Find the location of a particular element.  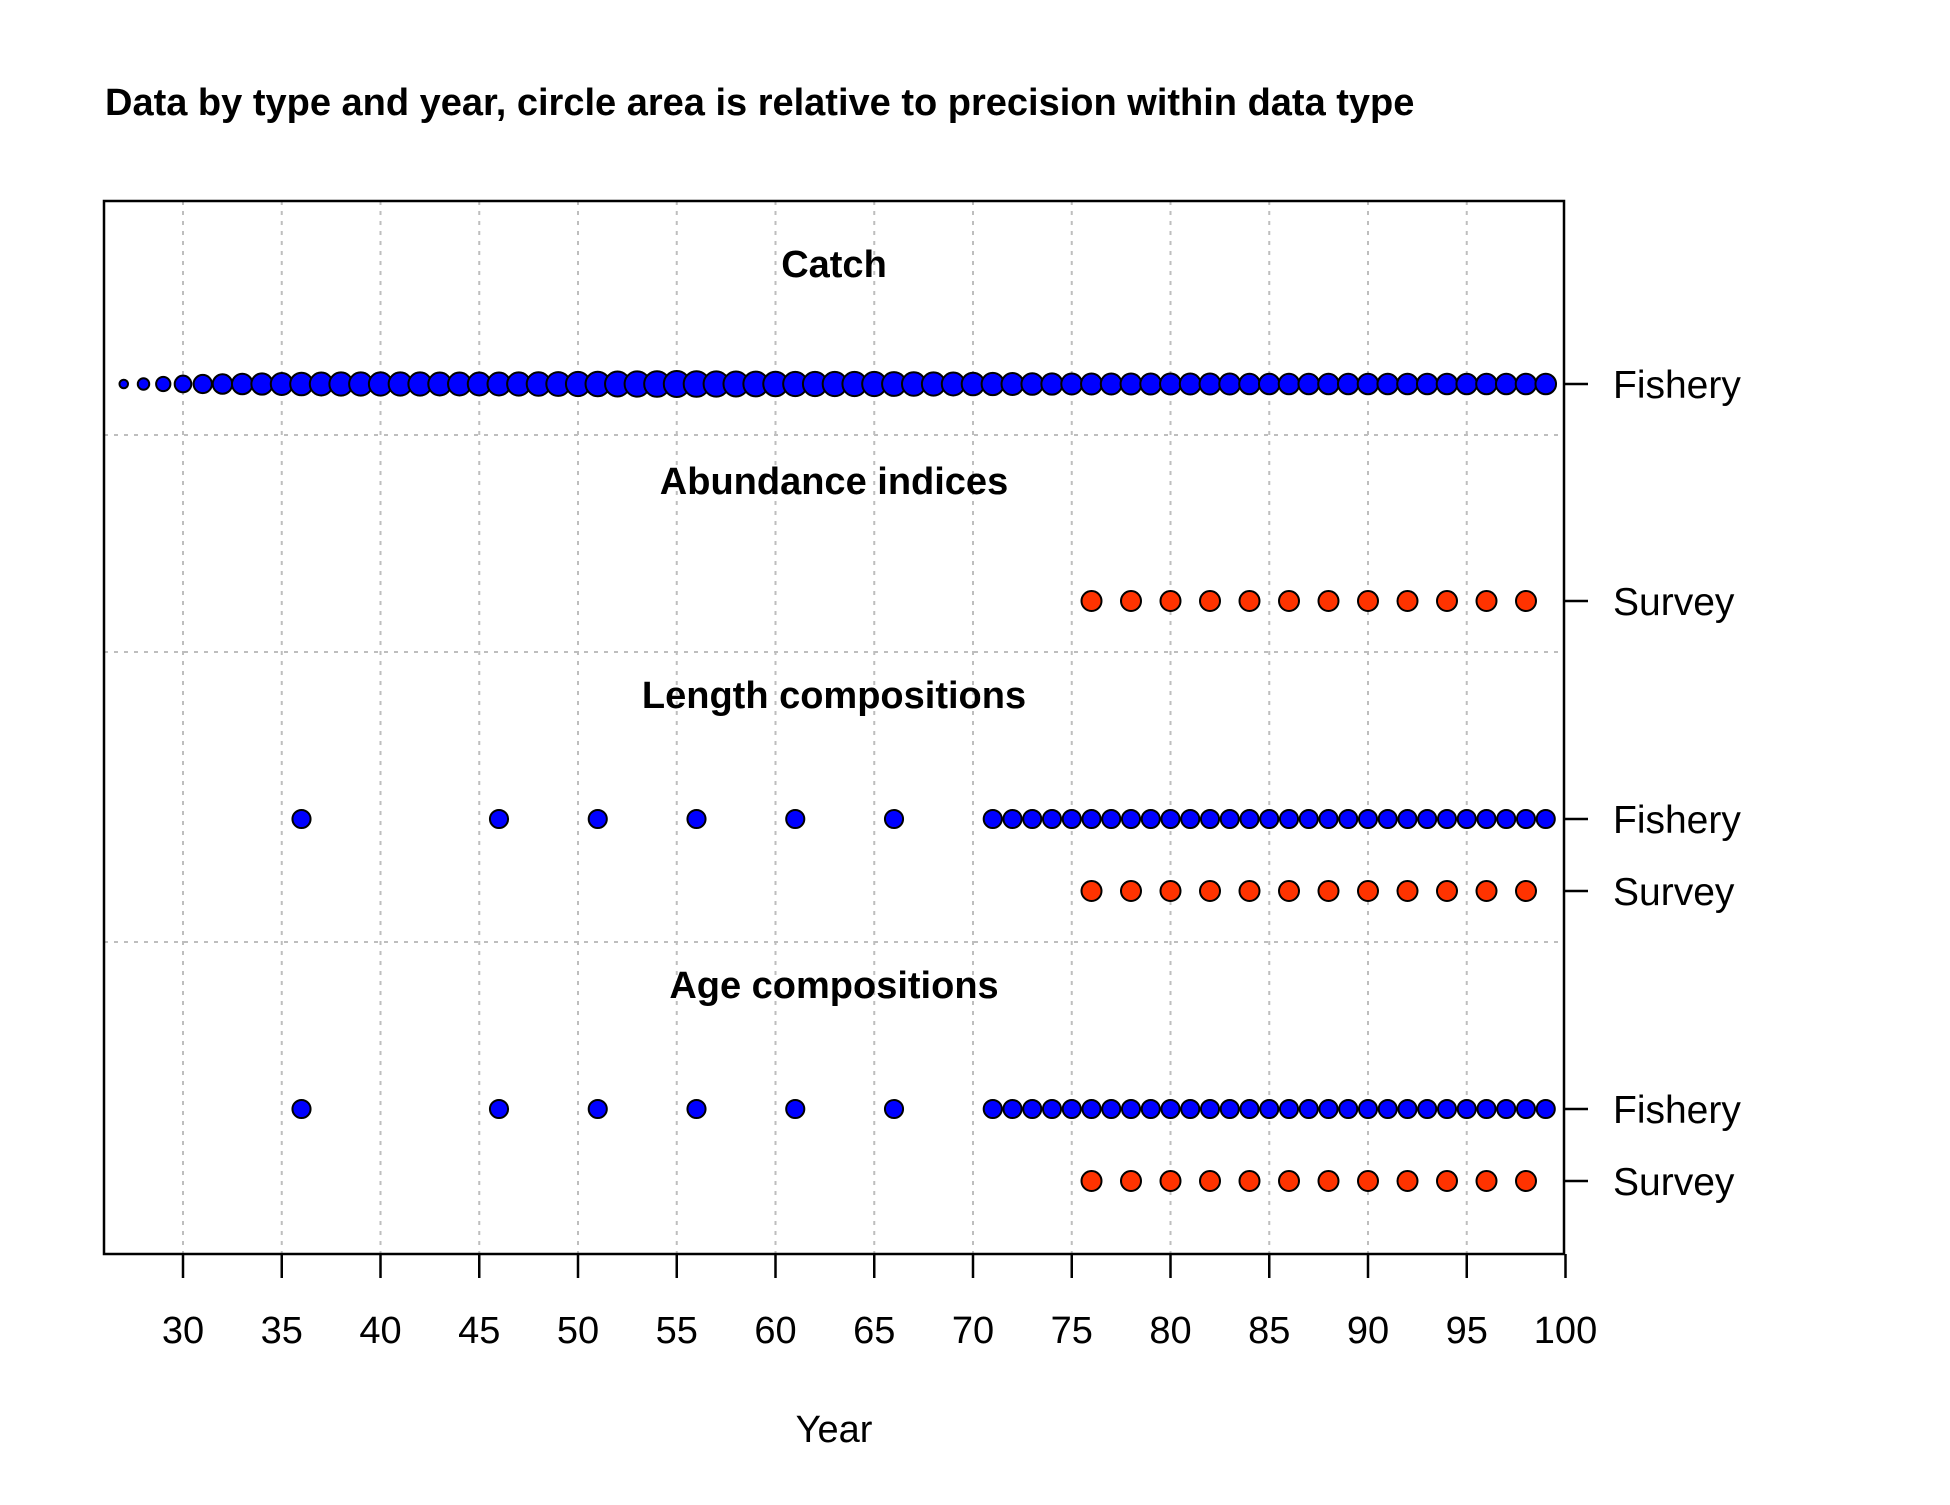

x-tick-label: 100 is located at coordinates (1565, 1331).